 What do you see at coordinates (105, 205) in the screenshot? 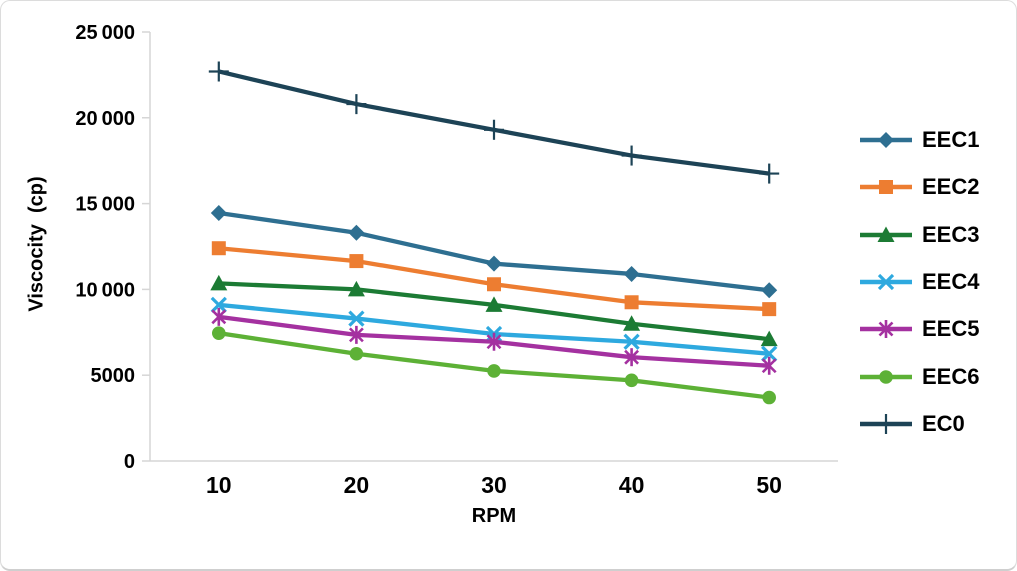
I see `svg-text: 15 000` at bounding box center [105, 205].